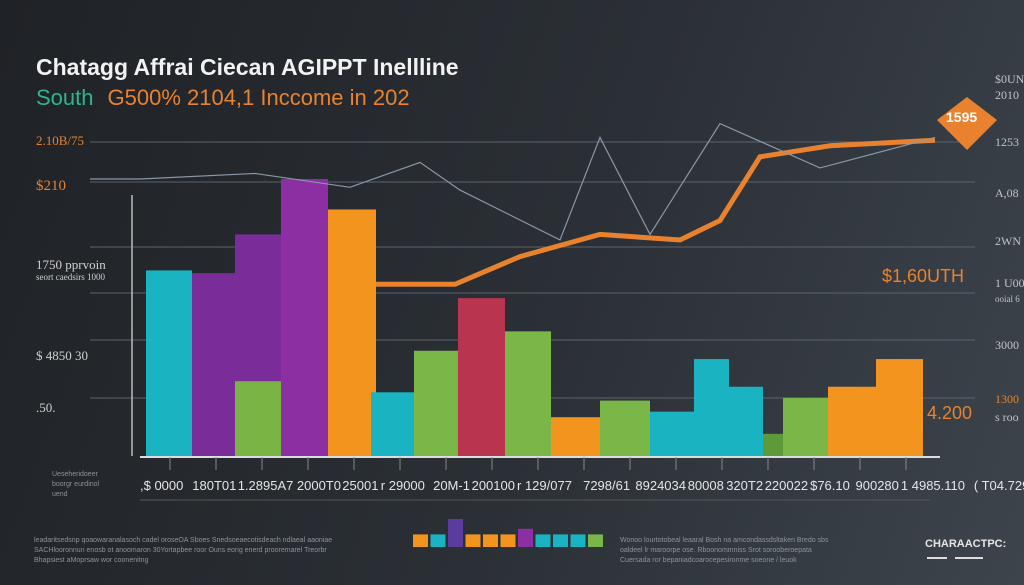 The height and width of the screenshot is (585, 1024). Describe the element at coordinates (877, 485) in the screenshot. I see `x-tick-label: 900280` at that location.